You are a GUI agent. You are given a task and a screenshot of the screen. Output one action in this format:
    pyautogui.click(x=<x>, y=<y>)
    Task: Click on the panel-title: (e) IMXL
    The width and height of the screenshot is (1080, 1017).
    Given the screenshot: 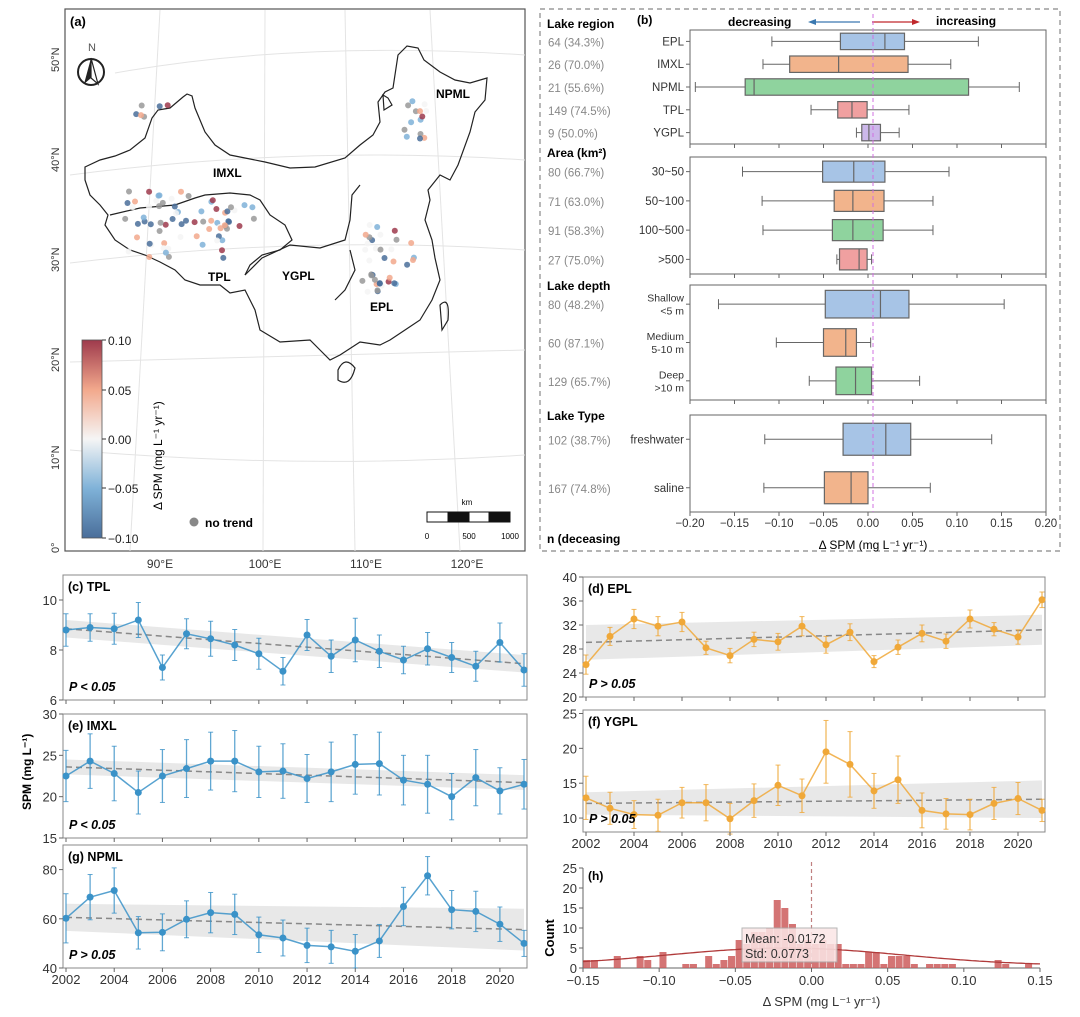 What is the action you would take?
    pyautogui.click(x=92, y=726)
    